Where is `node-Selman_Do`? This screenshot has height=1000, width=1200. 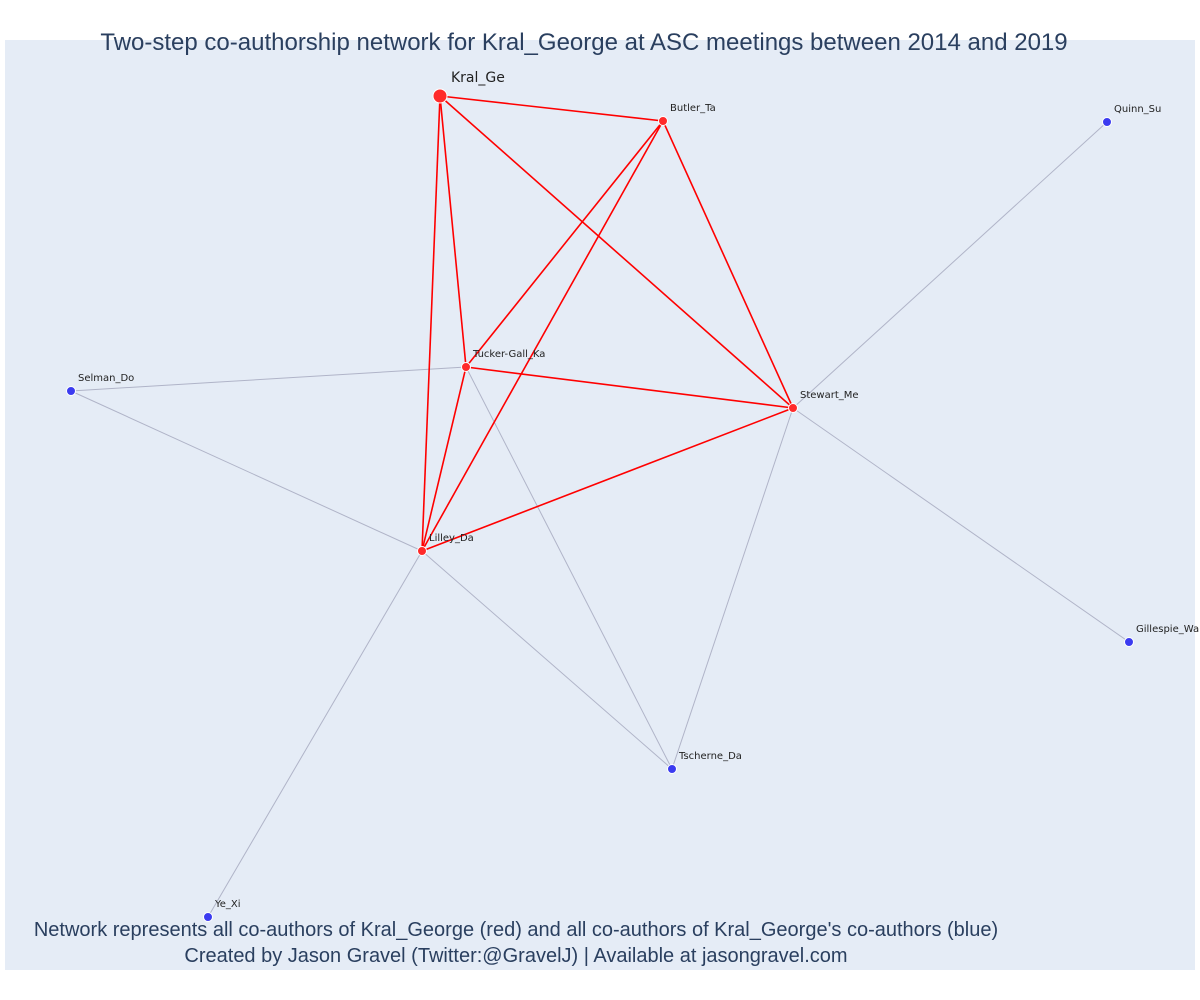 node-Selman_Do is located at coordinates (71, 391).